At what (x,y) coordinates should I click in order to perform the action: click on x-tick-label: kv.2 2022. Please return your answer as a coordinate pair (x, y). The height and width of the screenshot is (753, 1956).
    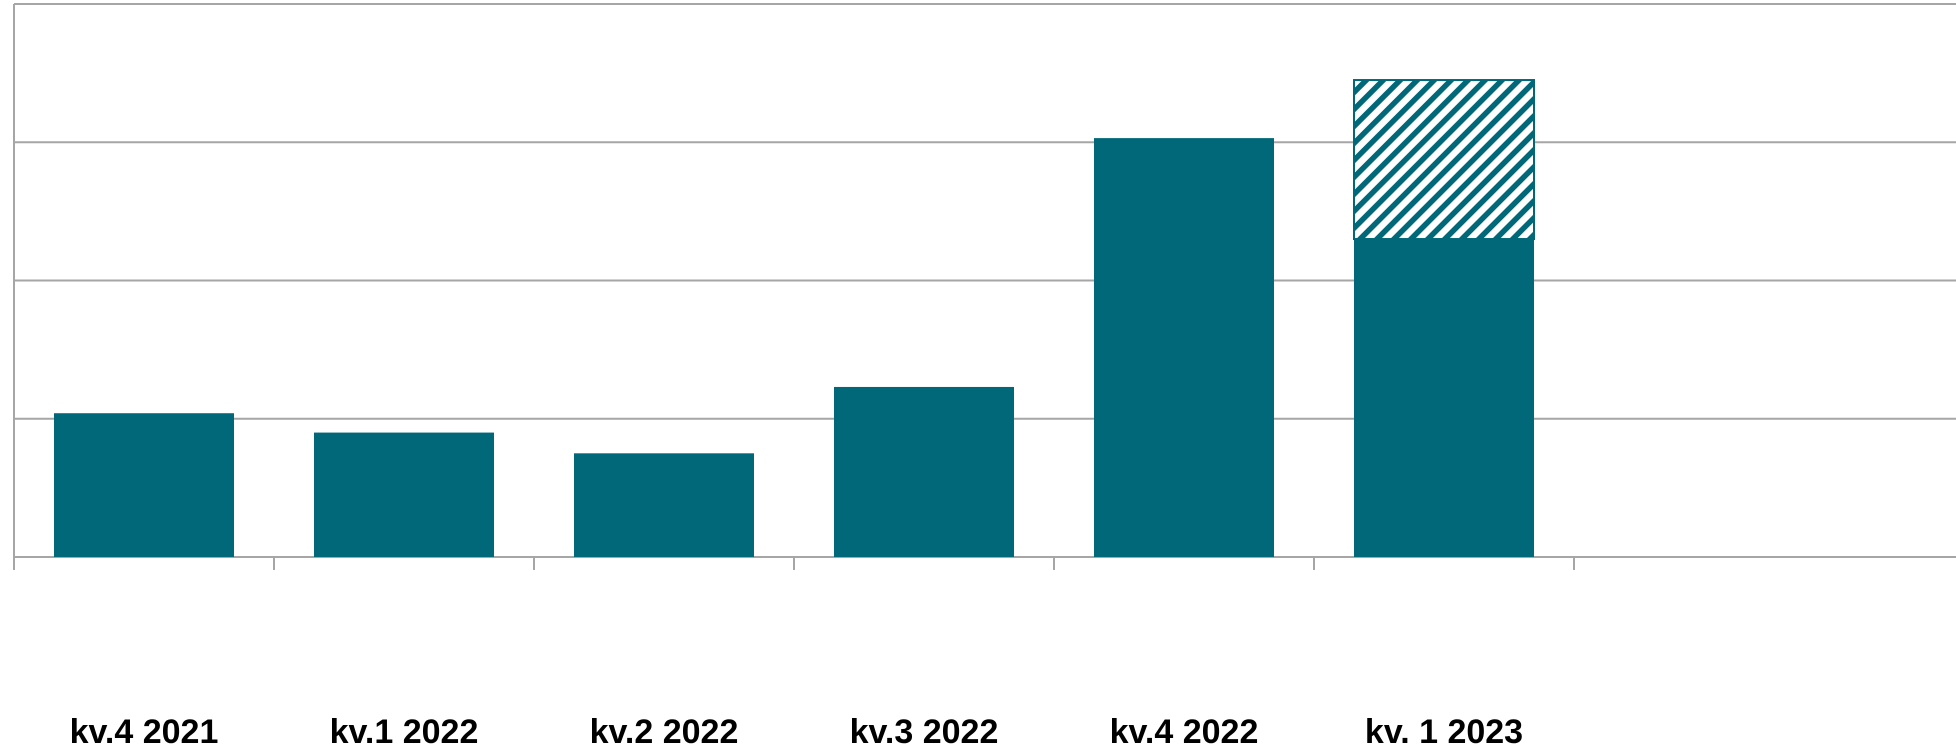
    Looking at the image, I should click on (664, 732).